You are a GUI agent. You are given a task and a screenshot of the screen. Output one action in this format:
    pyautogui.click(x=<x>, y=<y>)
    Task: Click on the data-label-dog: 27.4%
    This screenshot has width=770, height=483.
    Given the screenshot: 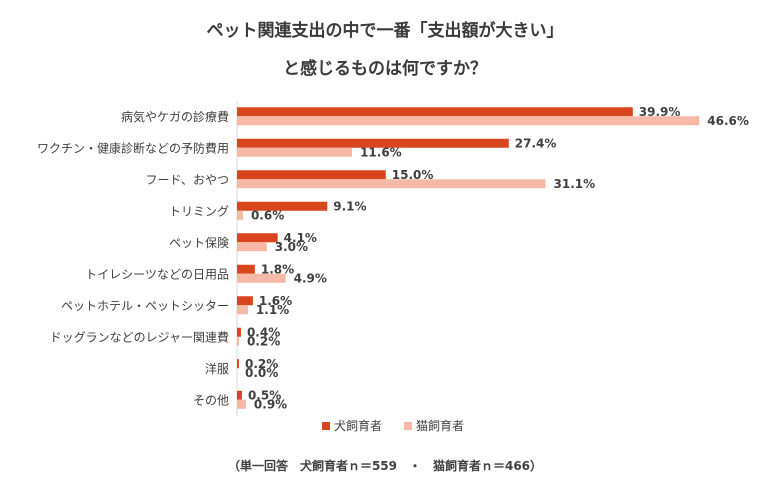 What is the action you would take?
    pyautogui.click(x=536, y=143)
    